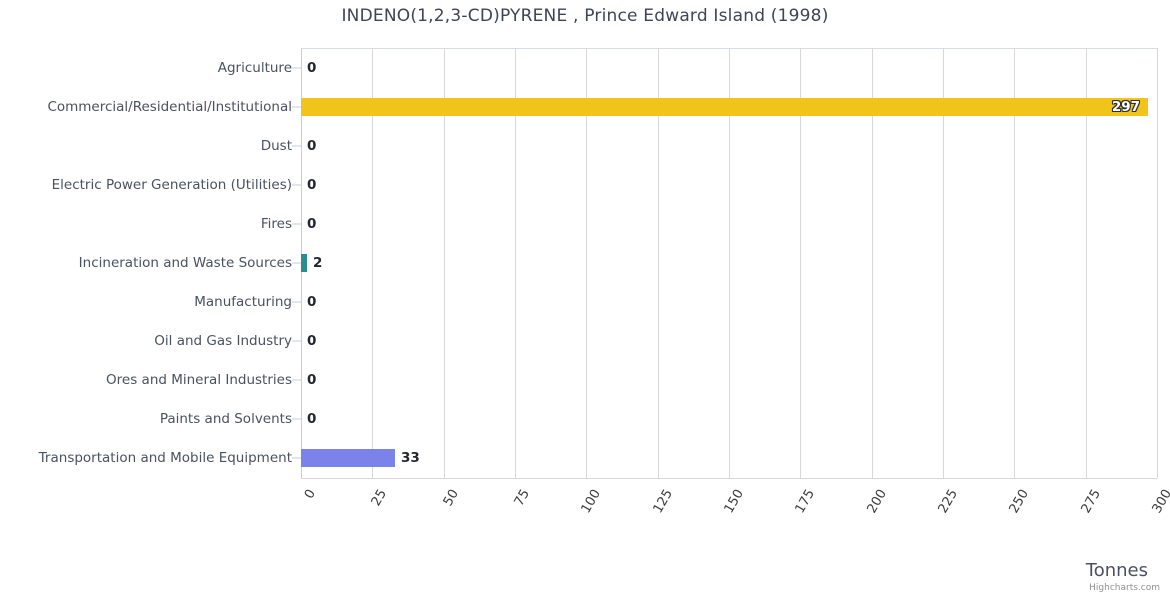 The width and height of the screenshot is (1170, 600). Describe the element at coordinates (585, 380) in the screenshot. I see `bar-row: Ores and Mineral Industries 0` at that location.